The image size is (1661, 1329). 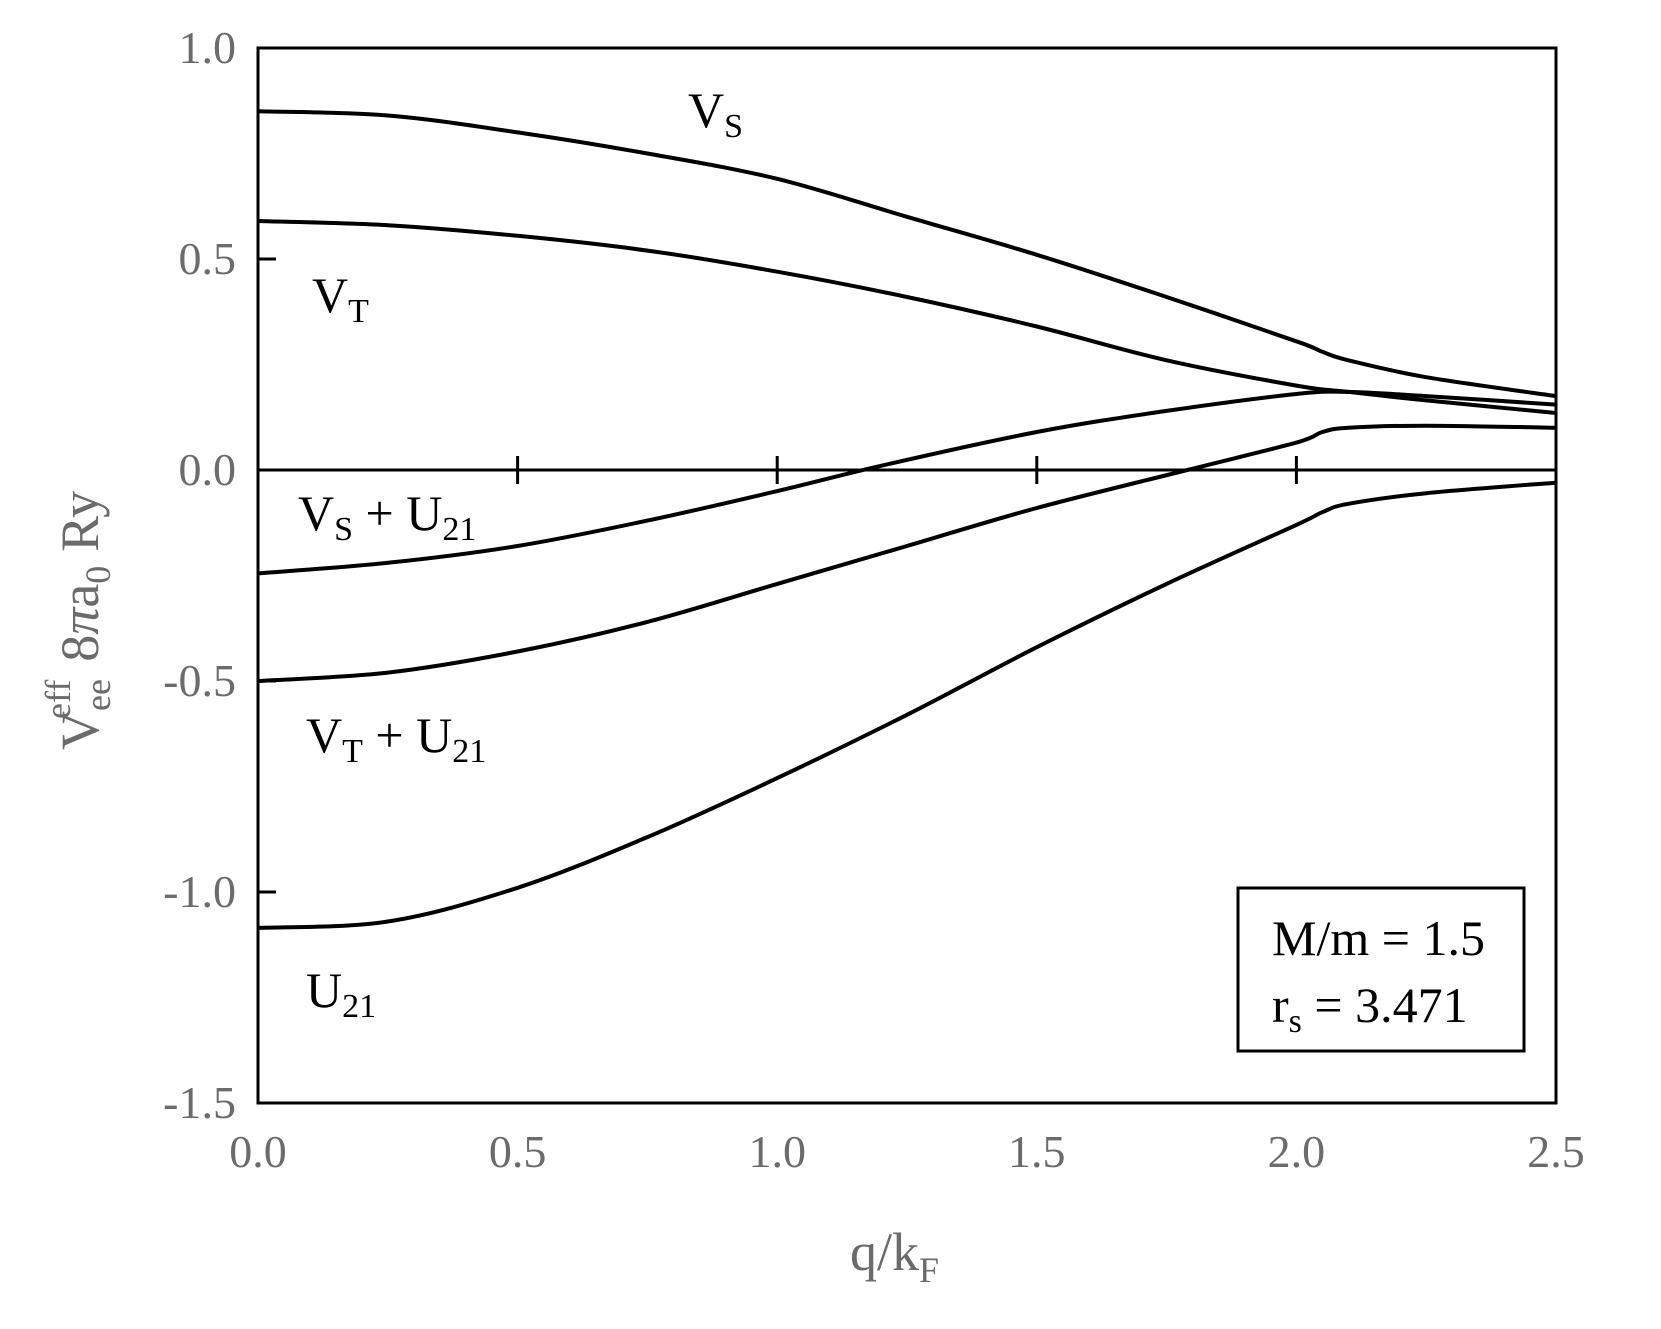 What do you see at coordinates (219, 575) in the screenshot?
I see `y-ticks: 1.0 0.5 0.0 -0.5 -1.0 -1.5` at bounding box center [219, 575].